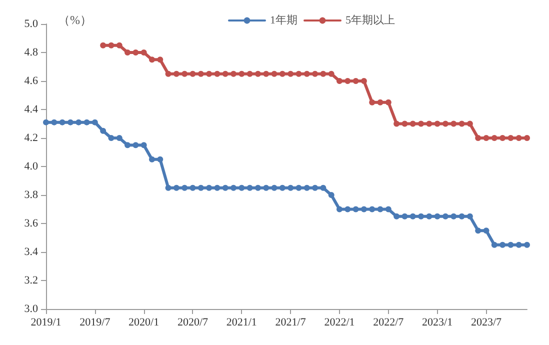  Describe the element at coordinates (144, 322) in the screenshot. I see `x-tick-label: 2020/1` at that location.